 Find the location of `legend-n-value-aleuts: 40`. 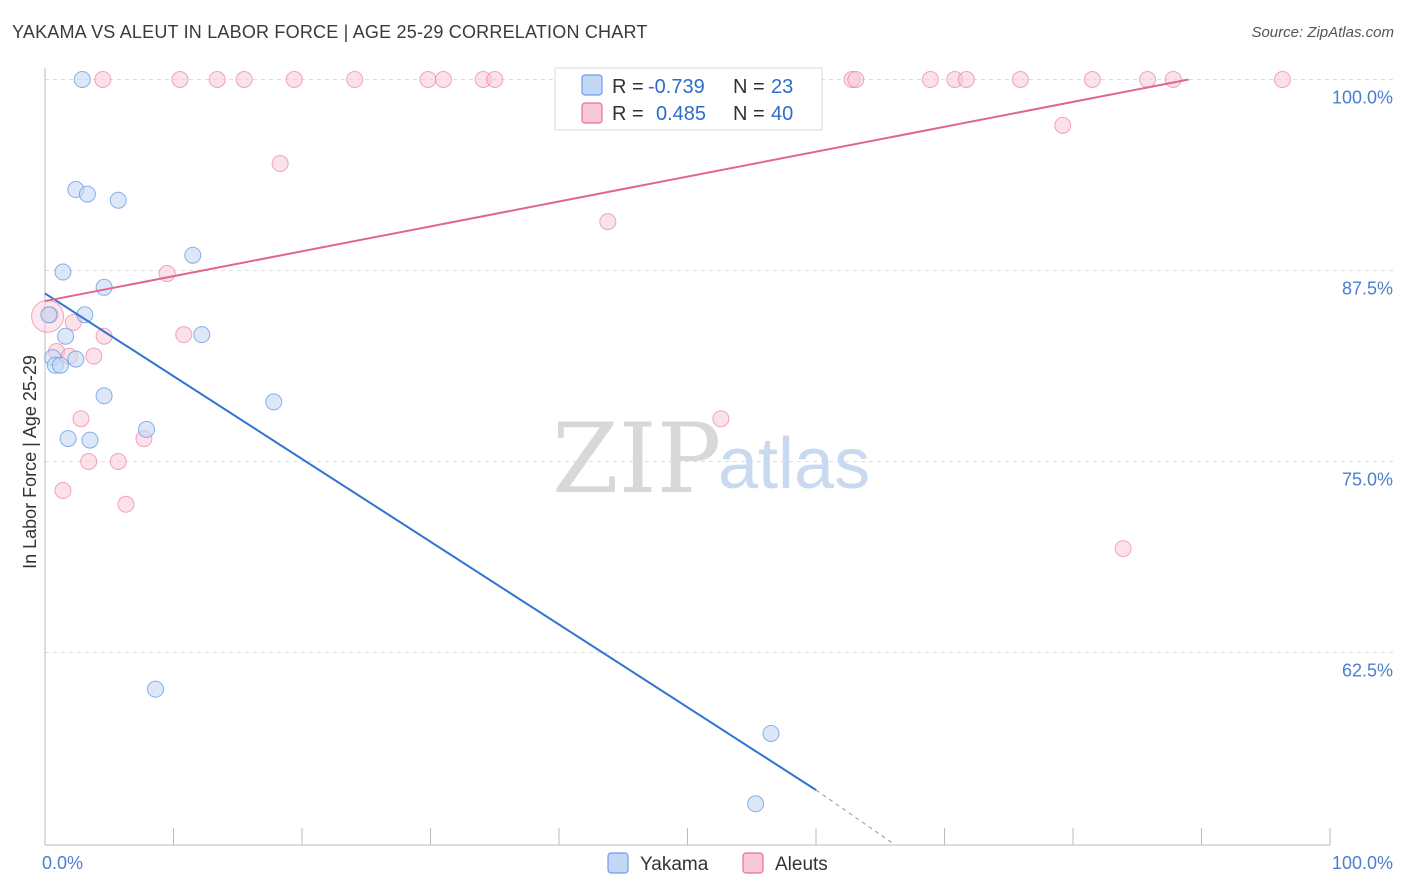

legend-n-value-aleuts: 40 is located at coordinates (782, 114).